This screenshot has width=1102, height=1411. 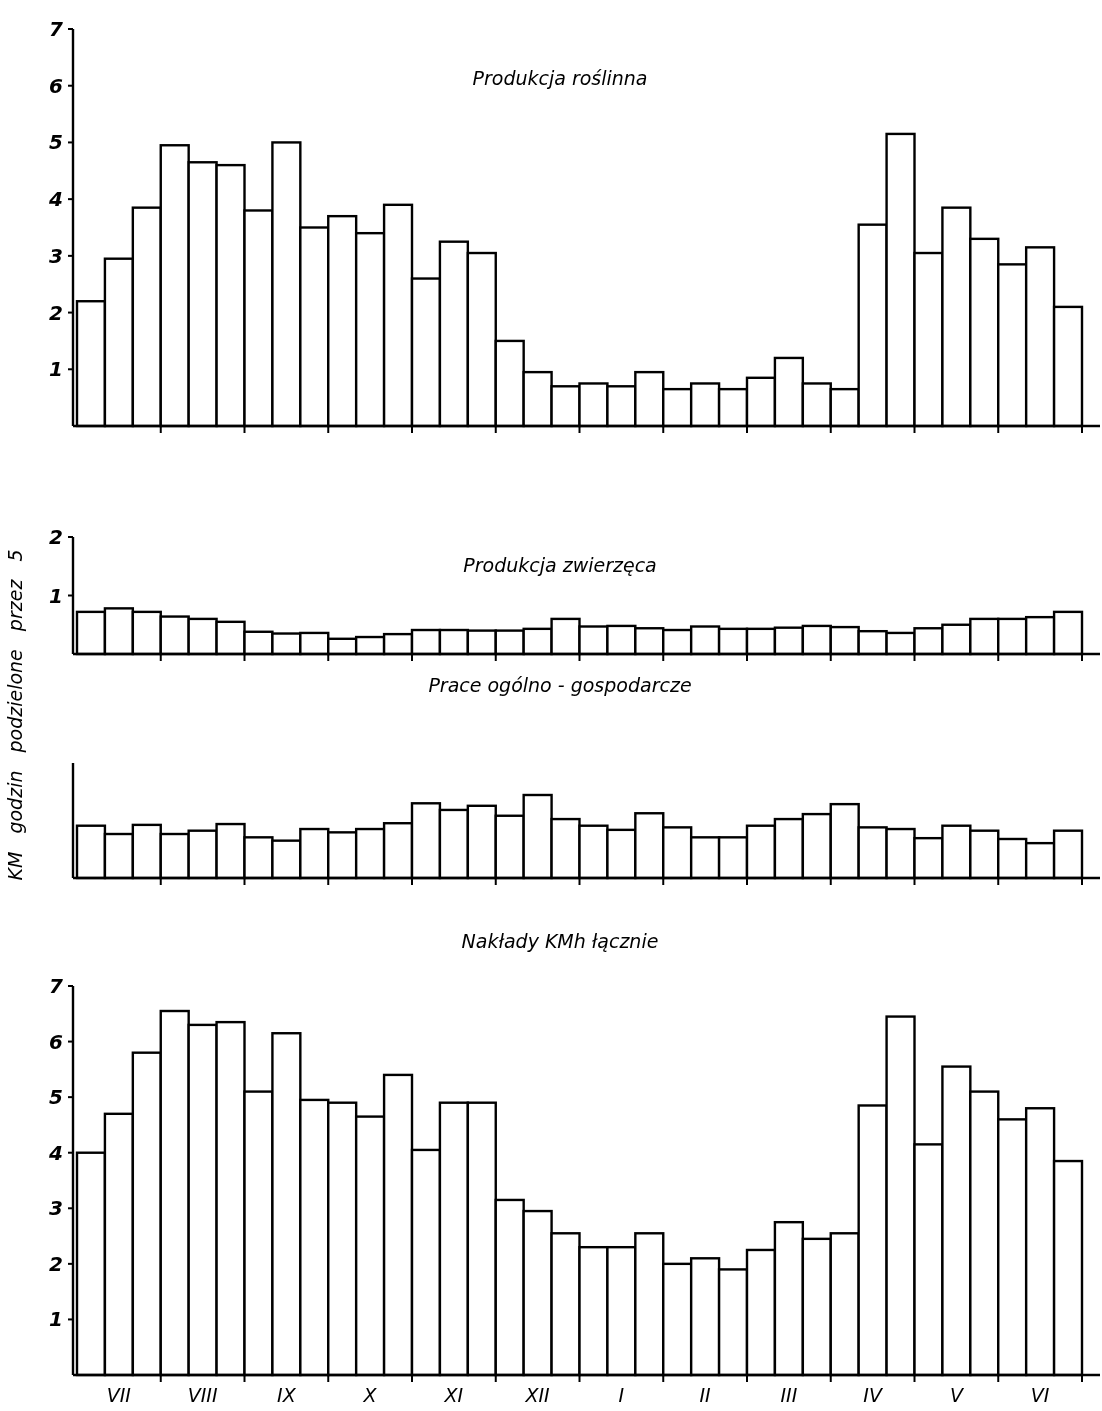 What do you see at coordinates (789, 1395) in the screenshot?
I see `x-tick-label: III` at bounding box center [789, 1395].